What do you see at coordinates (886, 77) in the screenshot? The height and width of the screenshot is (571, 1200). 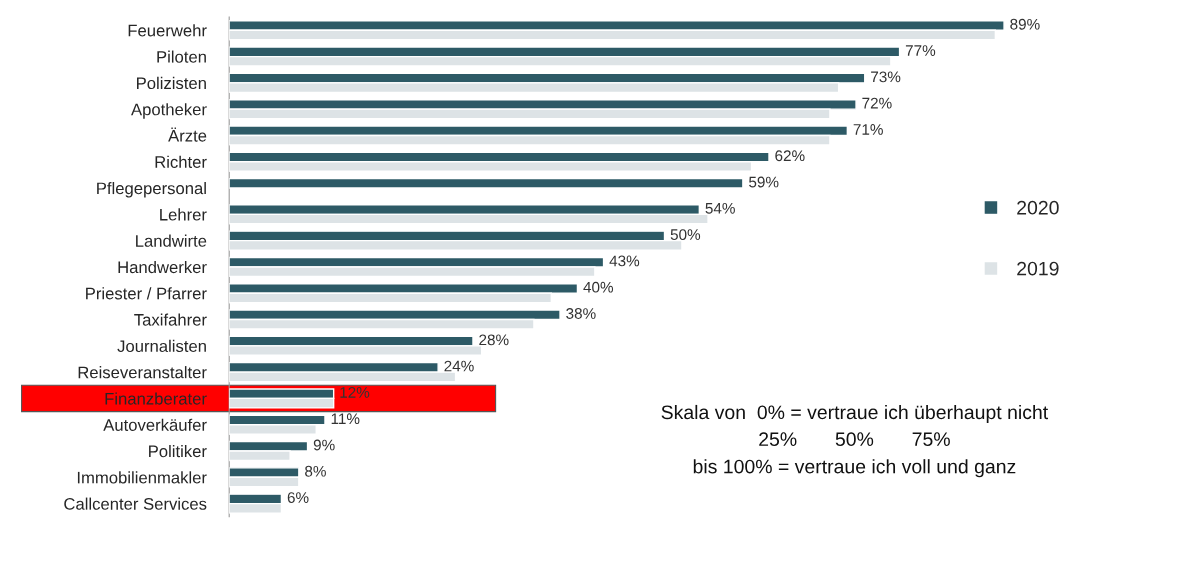 I see `data-label: 73%` at bounding box center [886, 77].